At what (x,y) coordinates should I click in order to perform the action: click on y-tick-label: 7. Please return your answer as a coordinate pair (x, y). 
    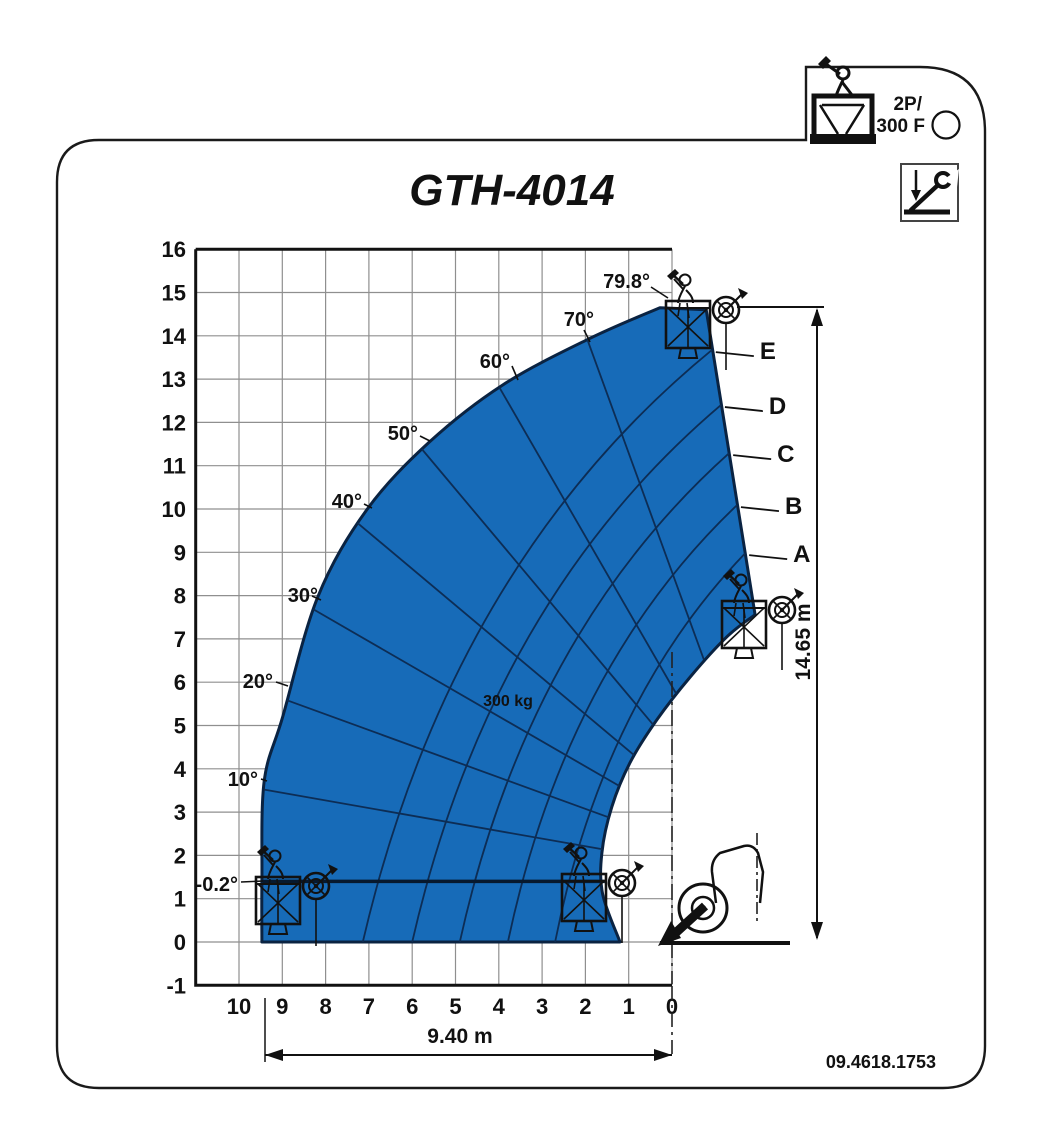
    Looking at the image, I should click on (180, 639).